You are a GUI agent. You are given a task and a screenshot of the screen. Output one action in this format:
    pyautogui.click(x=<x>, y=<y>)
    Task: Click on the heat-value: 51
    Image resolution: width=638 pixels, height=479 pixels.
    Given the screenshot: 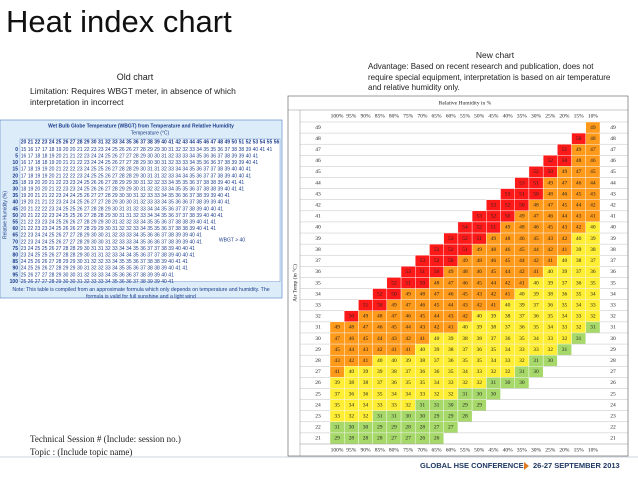 What is the action you would take?
    pyautogui.click(x=494, y=228)
    